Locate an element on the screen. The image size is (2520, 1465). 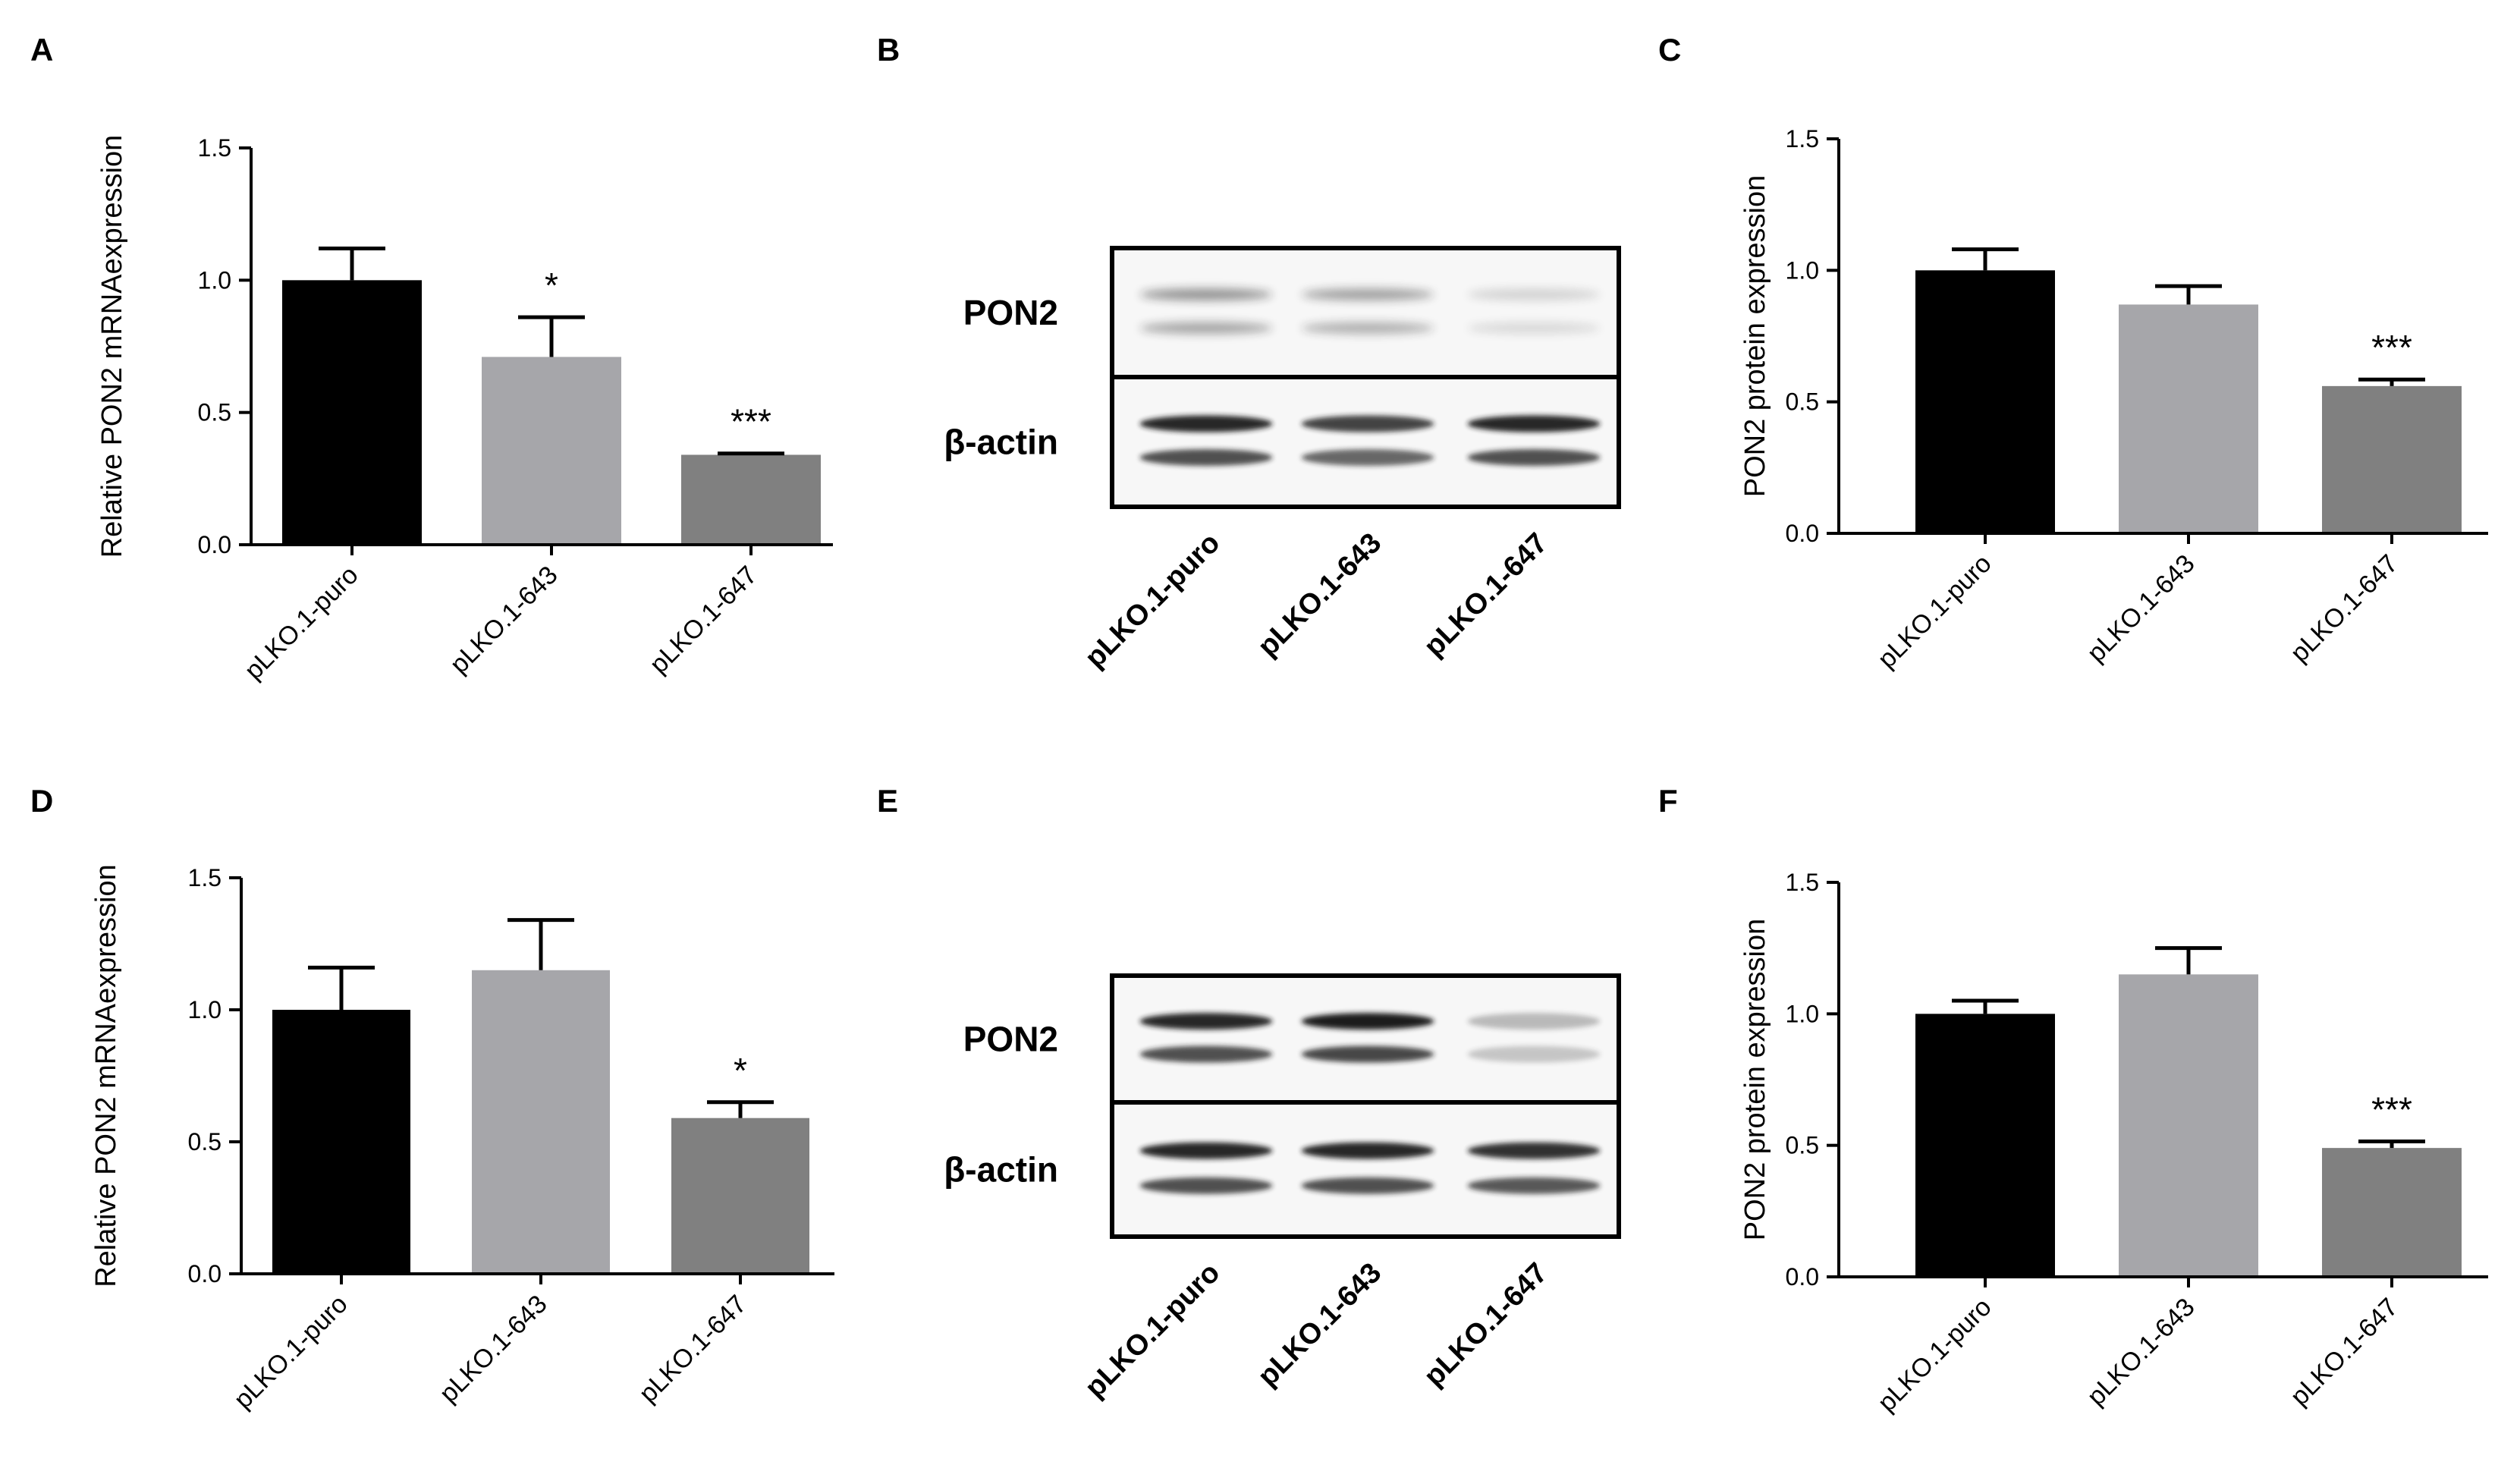
panel-label-e: E is located at coordinates (887, 801).